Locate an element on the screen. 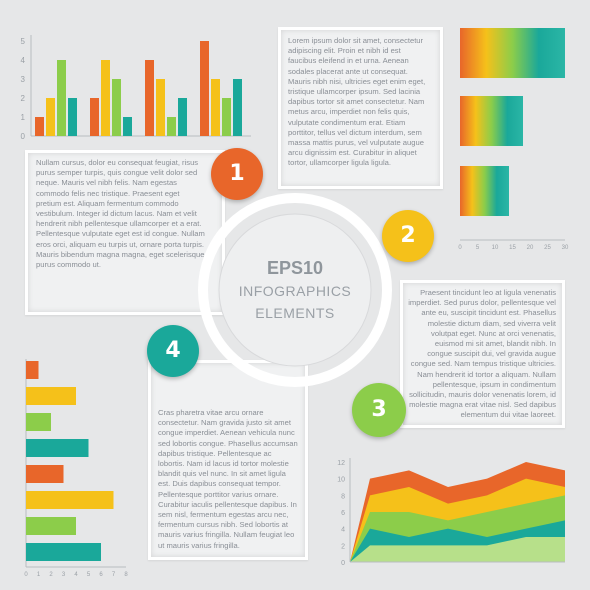 The height and width of the screenshot is (590, 590). panel-block4 is located at coordinates (228, 460).